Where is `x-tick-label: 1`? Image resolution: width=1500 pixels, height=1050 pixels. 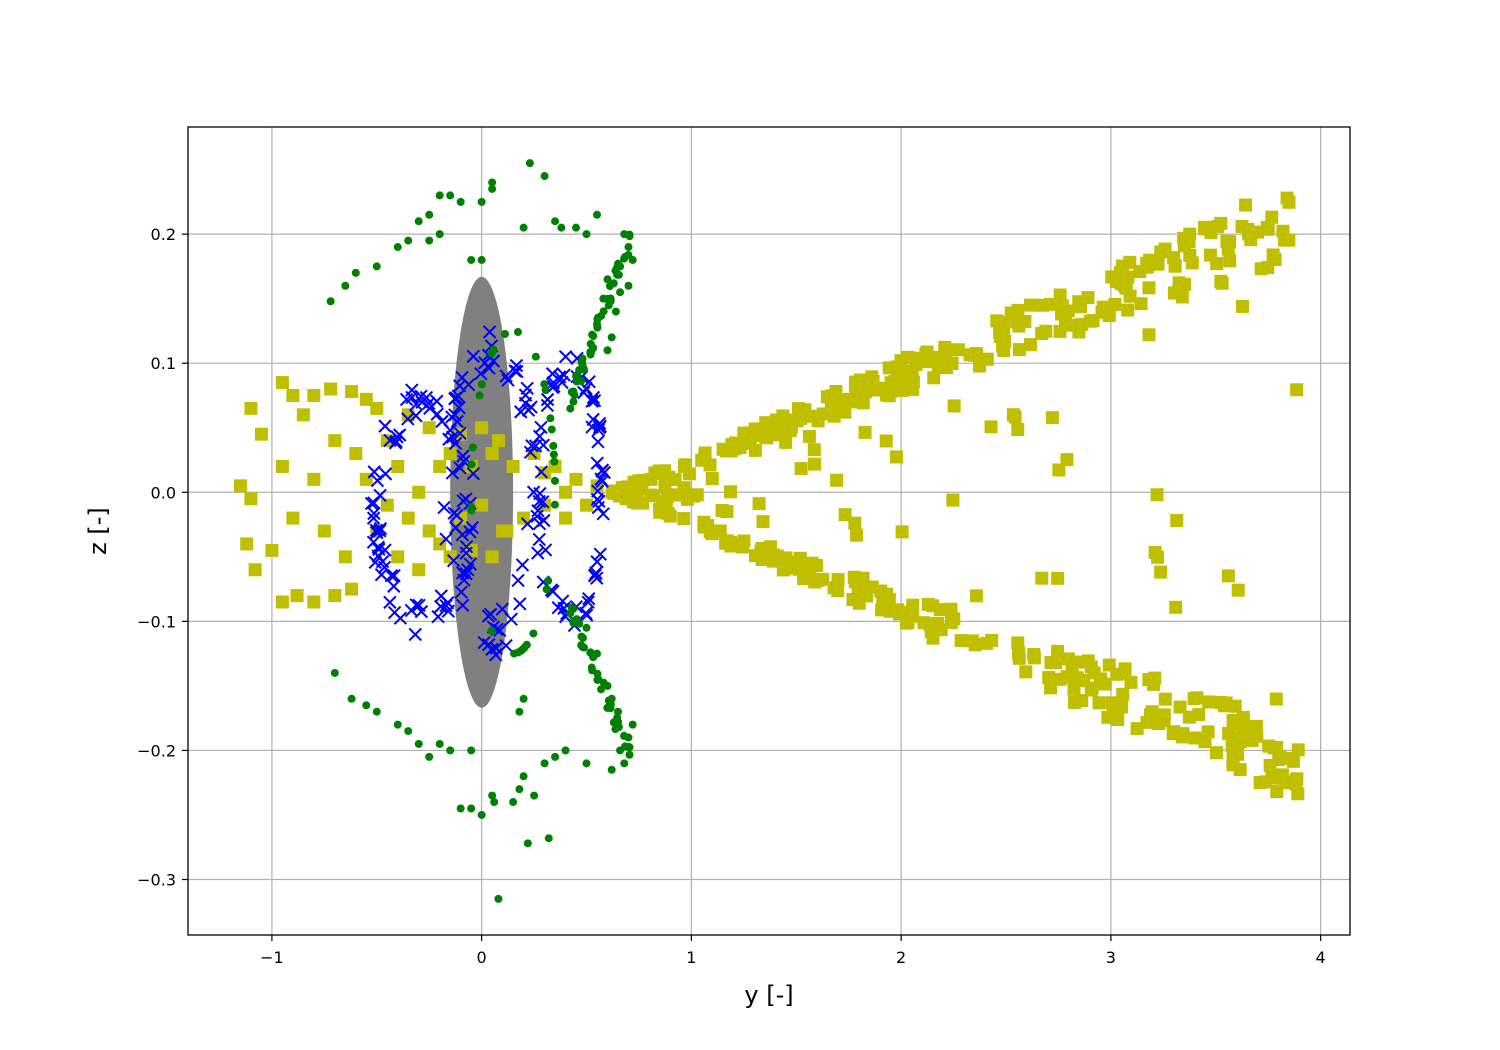 x-tick-label: 1 is located at coordinates (691, 957).